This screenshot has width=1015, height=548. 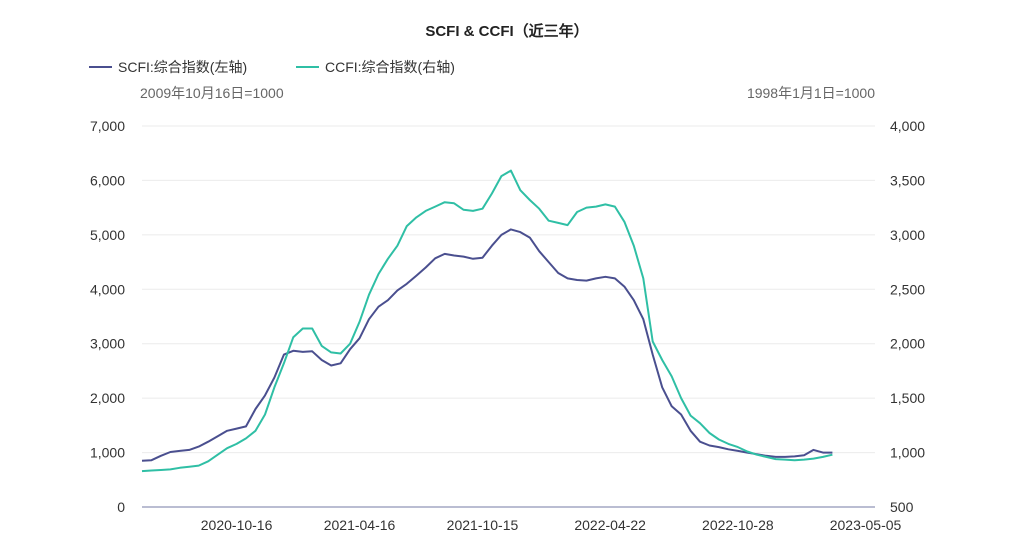 I want to click on legend-item-scfi: SCFI:综合指数(左轴), so click(x=168, y=67).